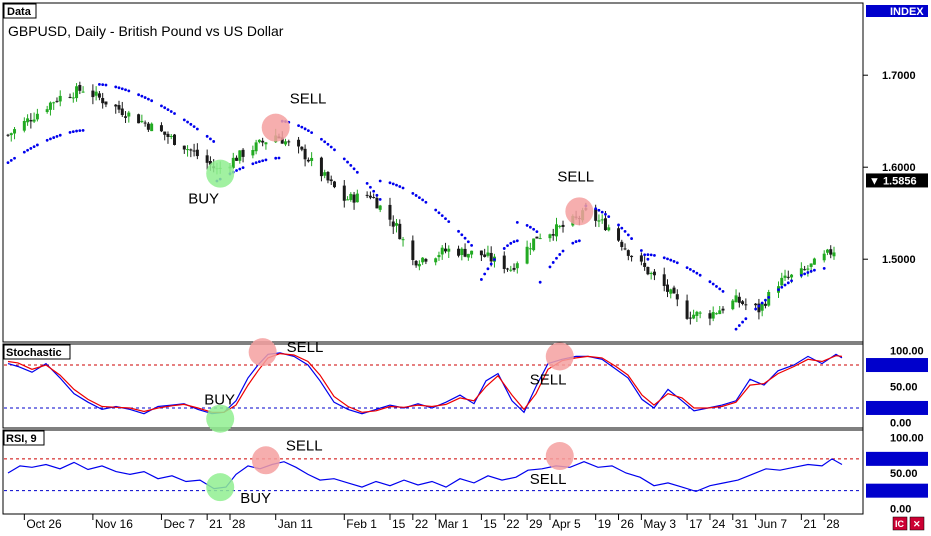  I want to click on rsi-sell-signal-2-label: SELL, so click(548, 479).